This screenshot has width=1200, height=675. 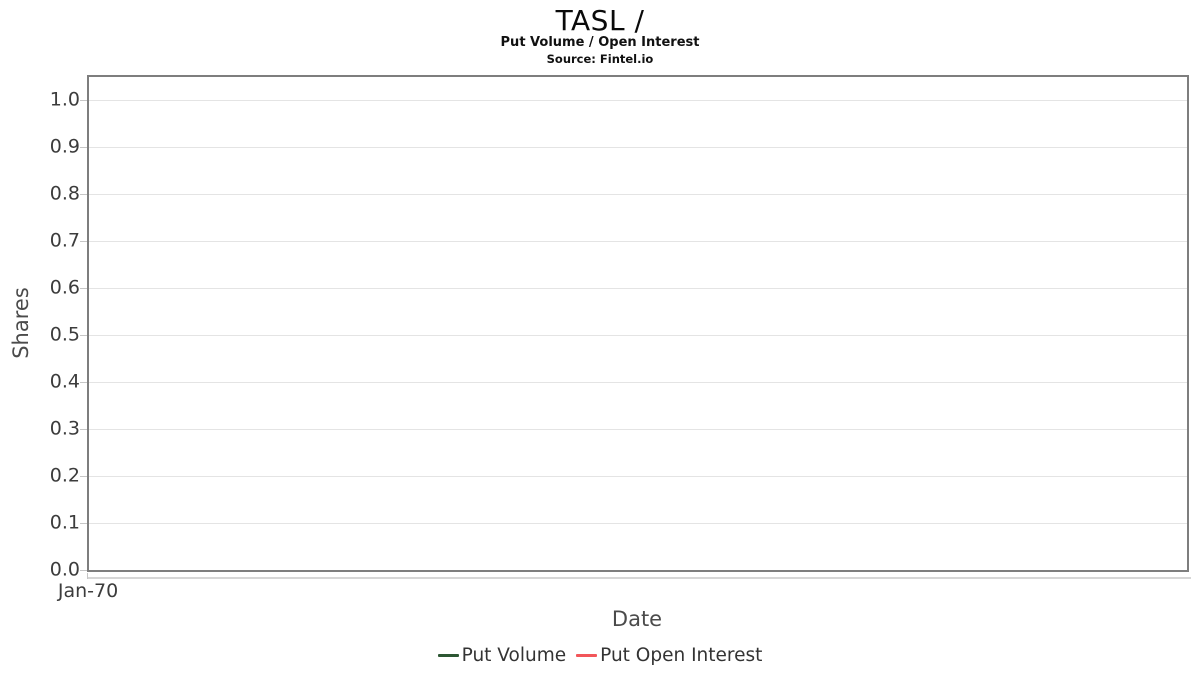 What do you see at coordinates (64, 475) in the screenshot?
I see `y-tick-label: 0.2` at bounding box center [64, 475].